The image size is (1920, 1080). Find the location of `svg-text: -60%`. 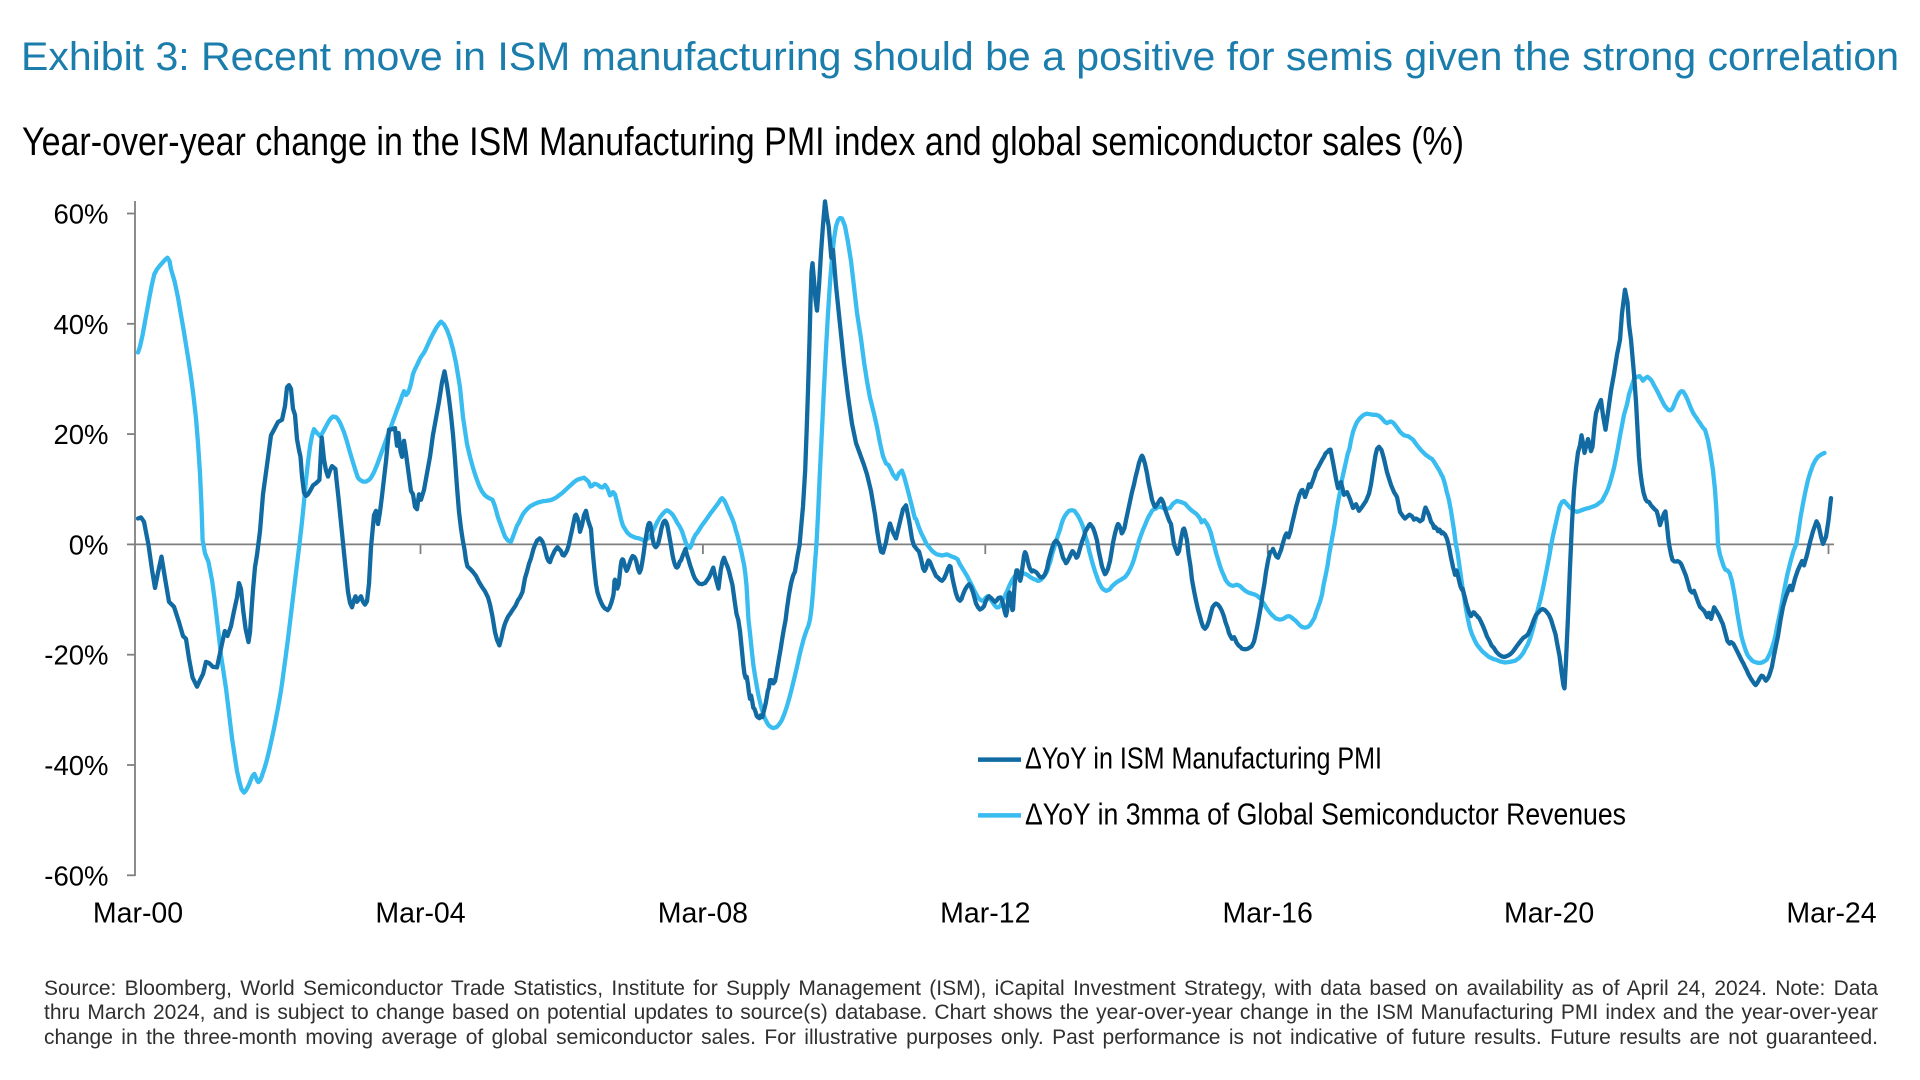

svg-text: -60% is located at coordinates (76, 875).